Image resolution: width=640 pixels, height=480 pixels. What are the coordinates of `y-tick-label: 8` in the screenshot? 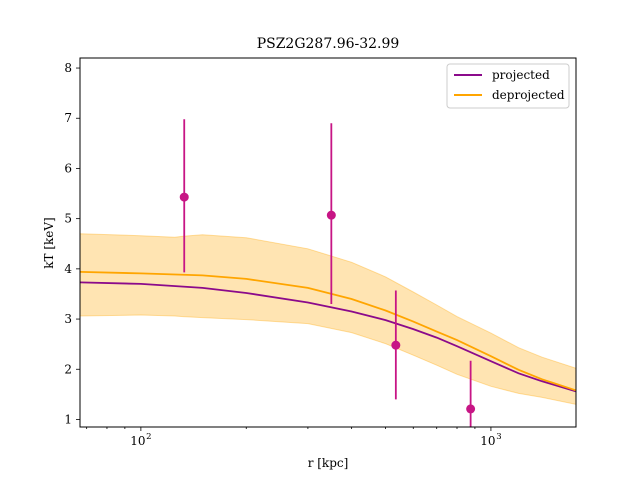 It's located at (68, 68).